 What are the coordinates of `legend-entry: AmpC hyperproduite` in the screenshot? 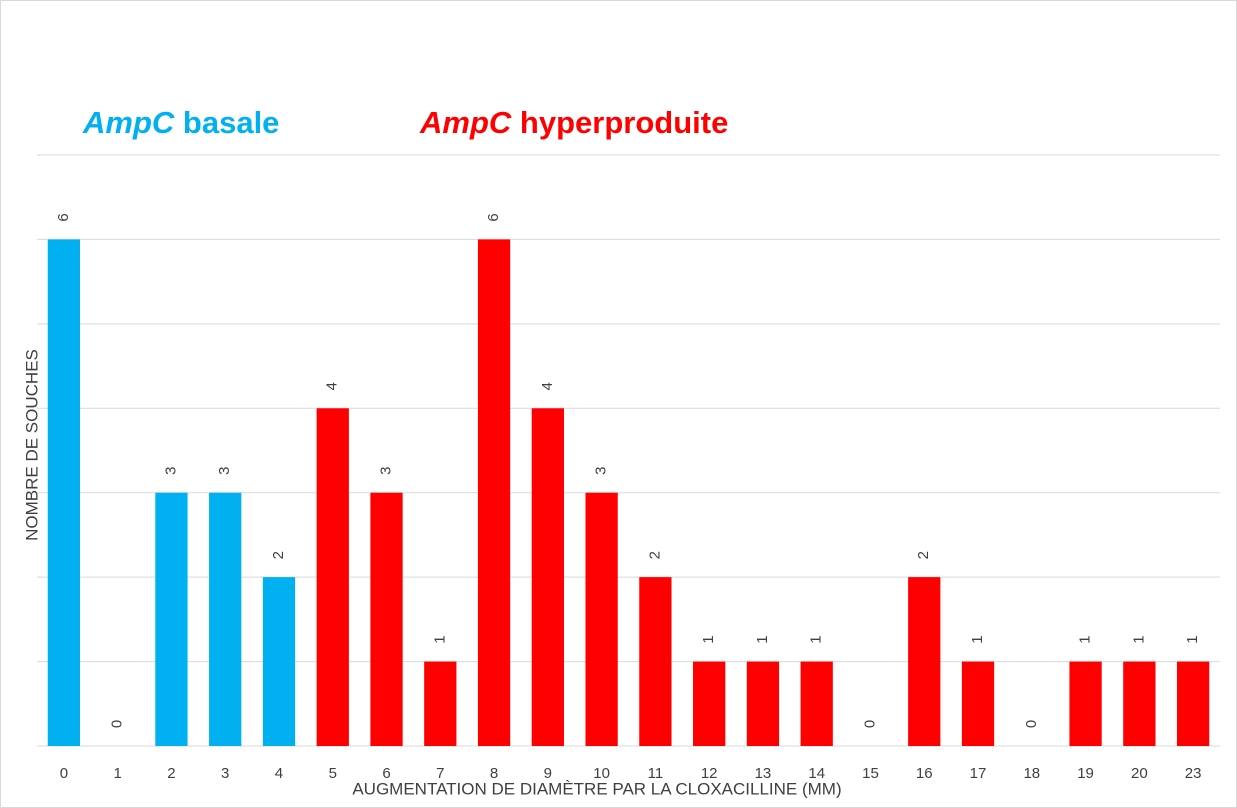 It's located at (573, 122).